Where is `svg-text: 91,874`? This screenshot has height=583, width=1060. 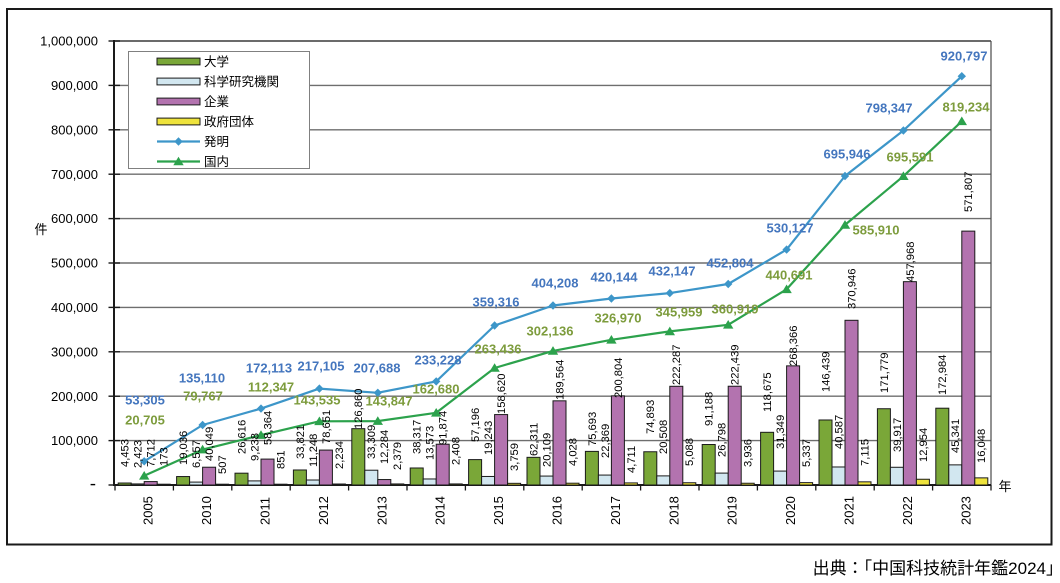
svg-text: 91,874 is located at coordinates (444, 428).